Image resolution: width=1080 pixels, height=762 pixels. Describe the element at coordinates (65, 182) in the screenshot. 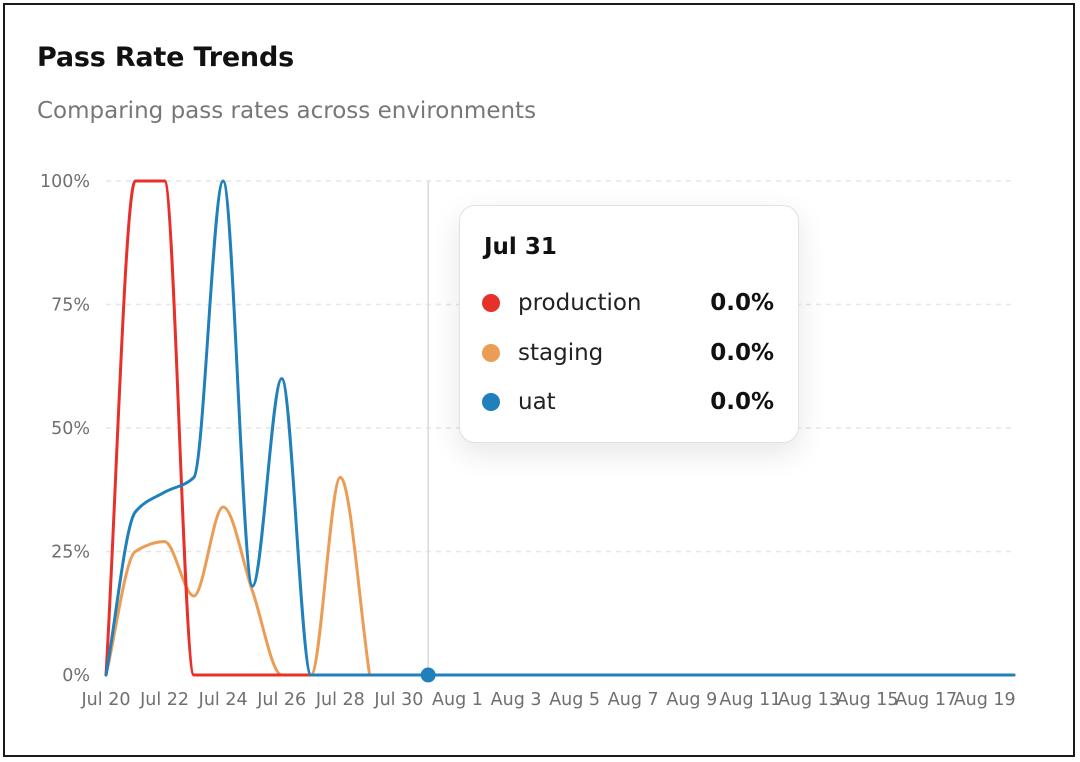

I see `y-tick-label: 100%` at that location.